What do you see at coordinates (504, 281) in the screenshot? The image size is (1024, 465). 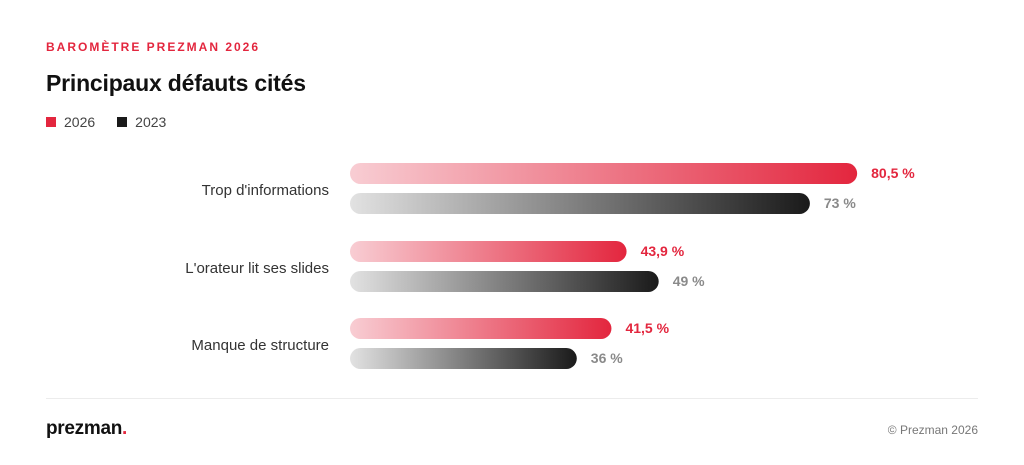 I see `bar-2023-orateur-lit-ses-slides` at bounding box center [504, 281].